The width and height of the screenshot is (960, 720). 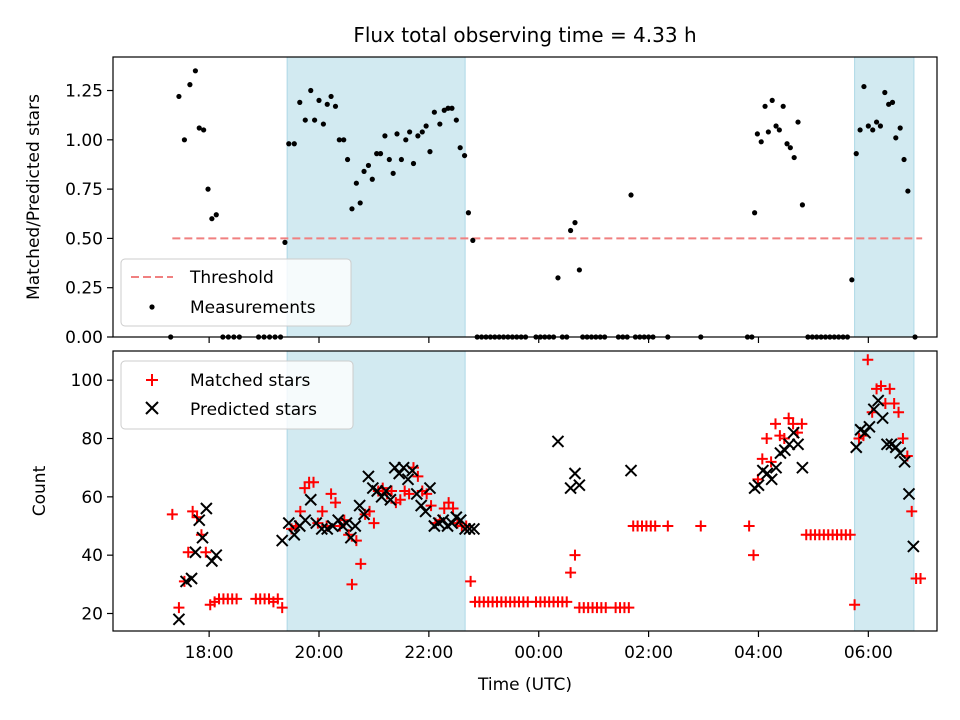 I want to click on x-tick-label-0: 18:00, so click(x=209, y=653).